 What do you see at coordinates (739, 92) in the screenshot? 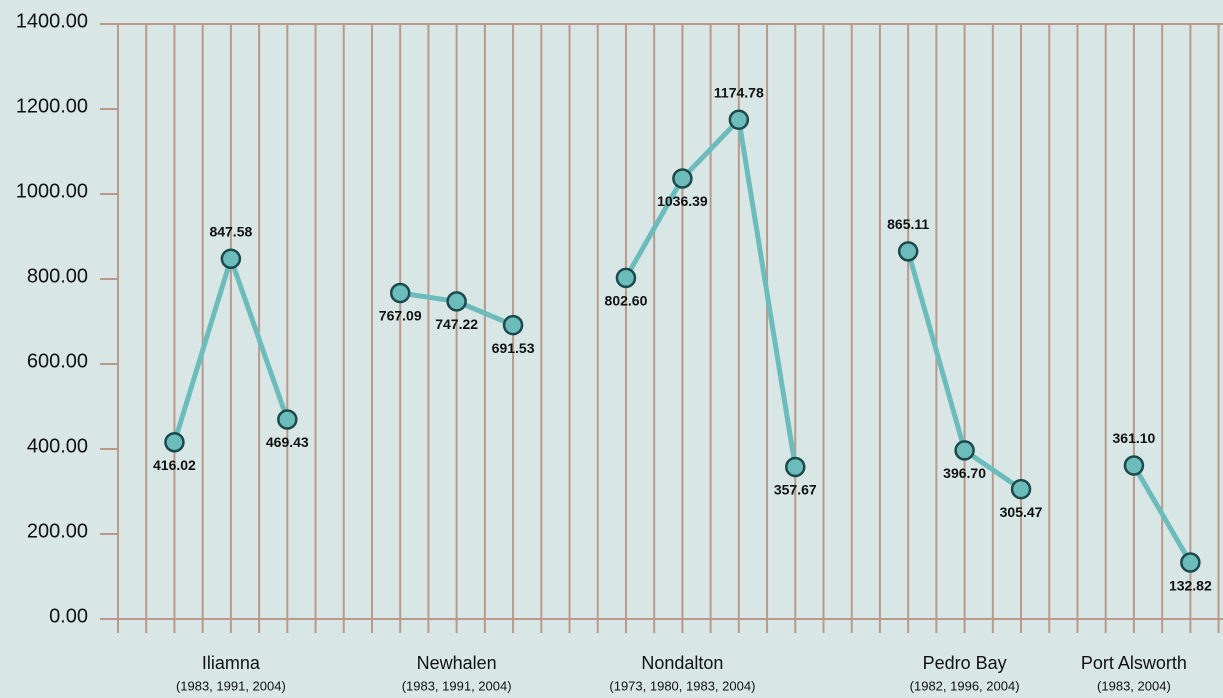
I see `value-label: 1174.78` at bounding box center [739, 92].